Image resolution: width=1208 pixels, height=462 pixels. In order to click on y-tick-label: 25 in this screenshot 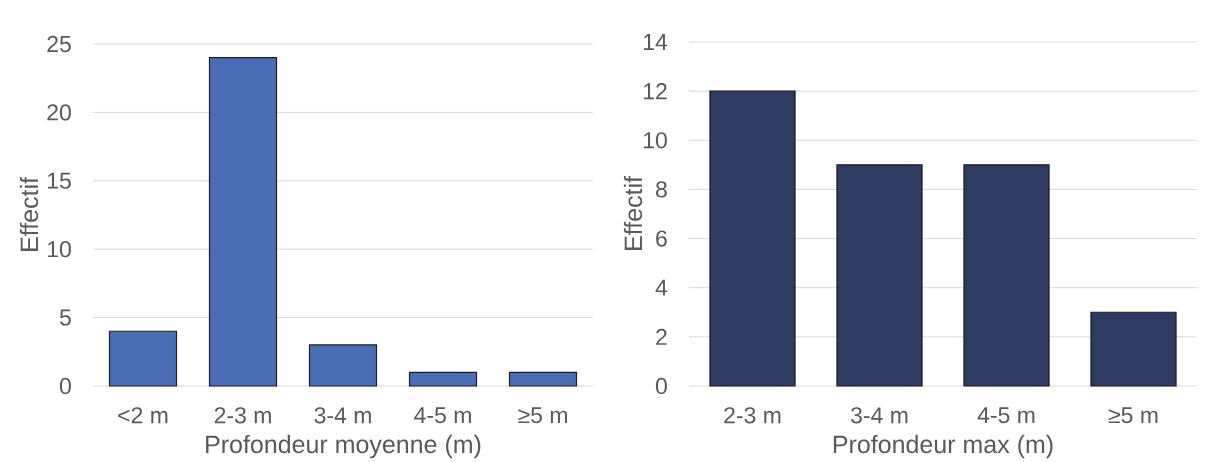, I will do `click(59, 44)`.